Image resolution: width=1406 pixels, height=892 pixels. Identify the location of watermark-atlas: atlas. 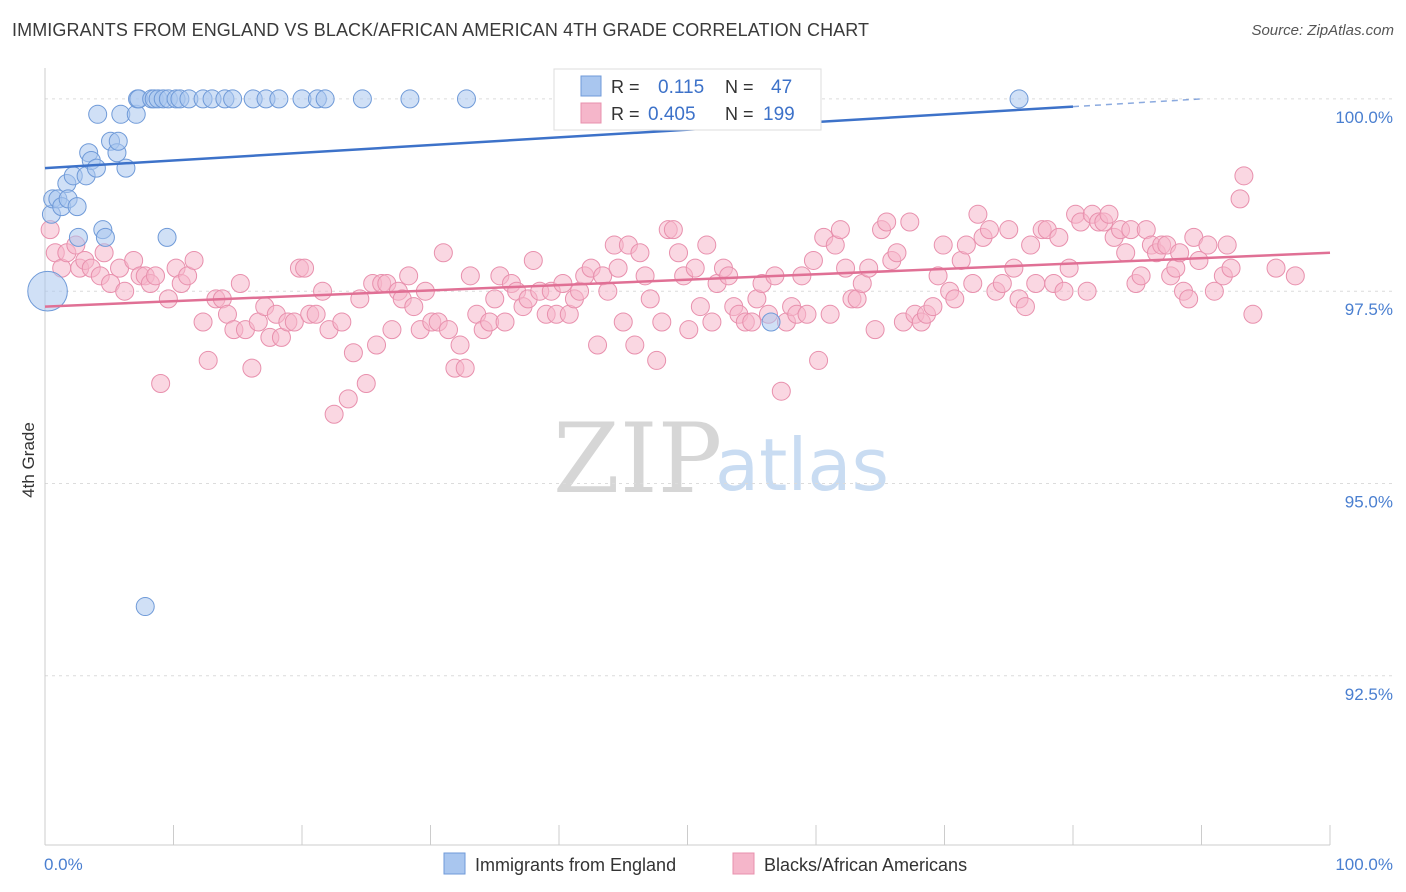
(802, 465).